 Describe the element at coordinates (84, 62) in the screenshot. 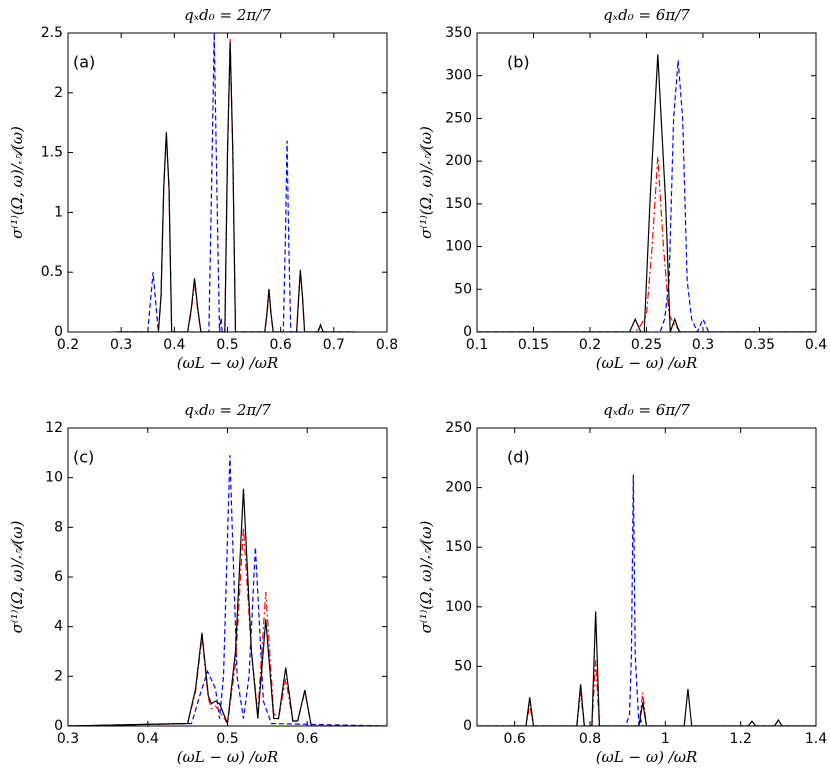

I see `panel-label: (a)` at that location.